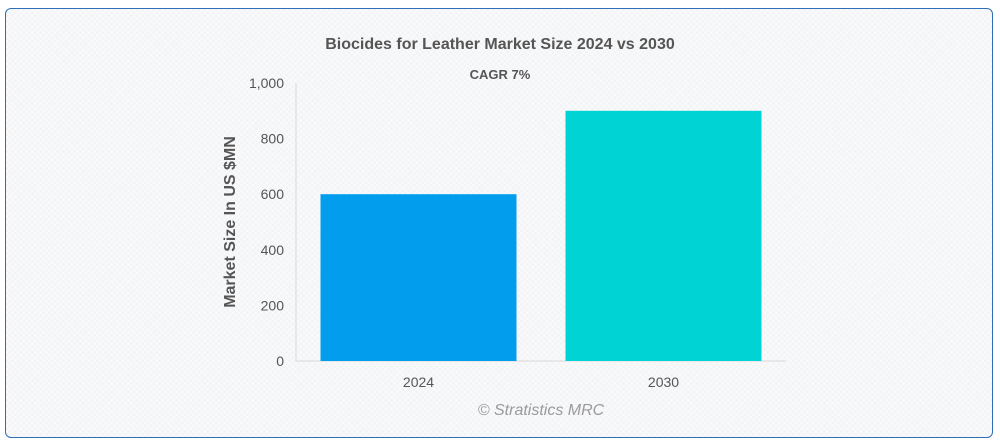 This screenshot has height=448, width=1000. Describe the element at coordinates (230, 222) in the screenshot. I see `y-axis-label: Market Size In US $MN` at that location.